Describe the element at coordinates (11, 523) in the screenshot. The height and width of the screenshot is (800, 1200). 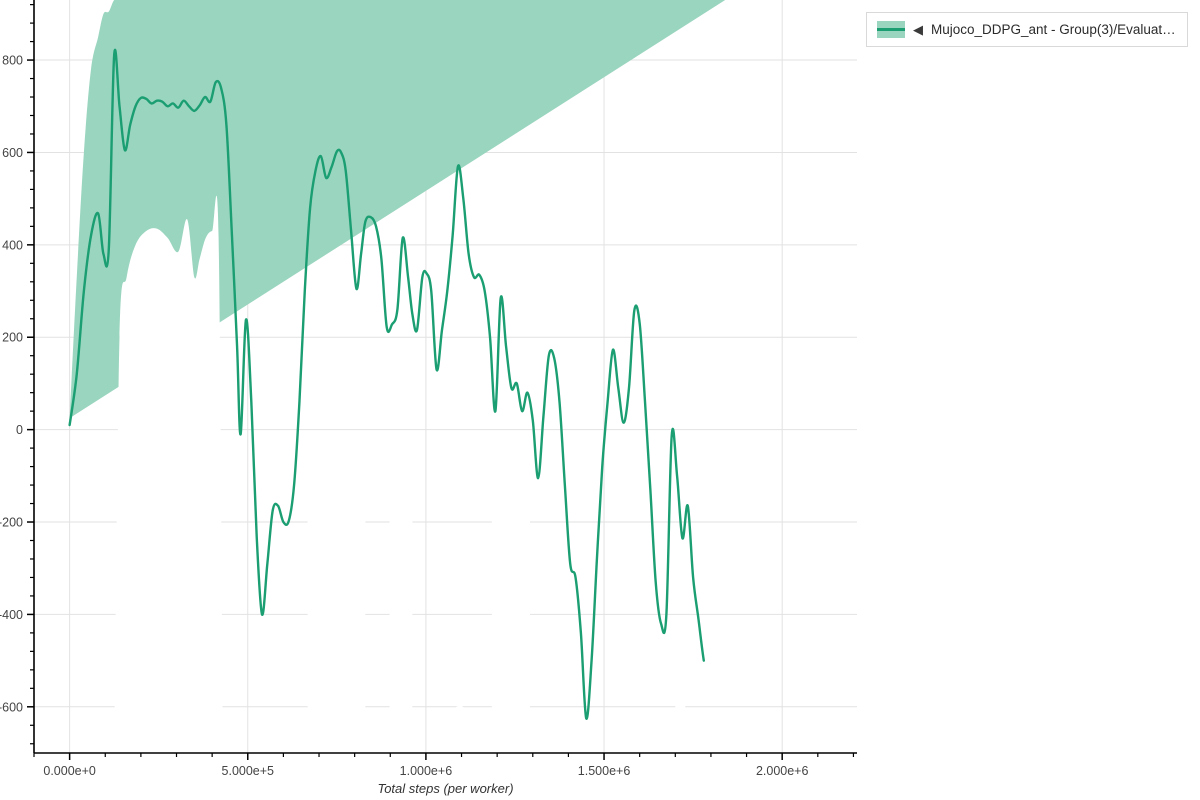
I see `y-tick-label: -200` at that location.